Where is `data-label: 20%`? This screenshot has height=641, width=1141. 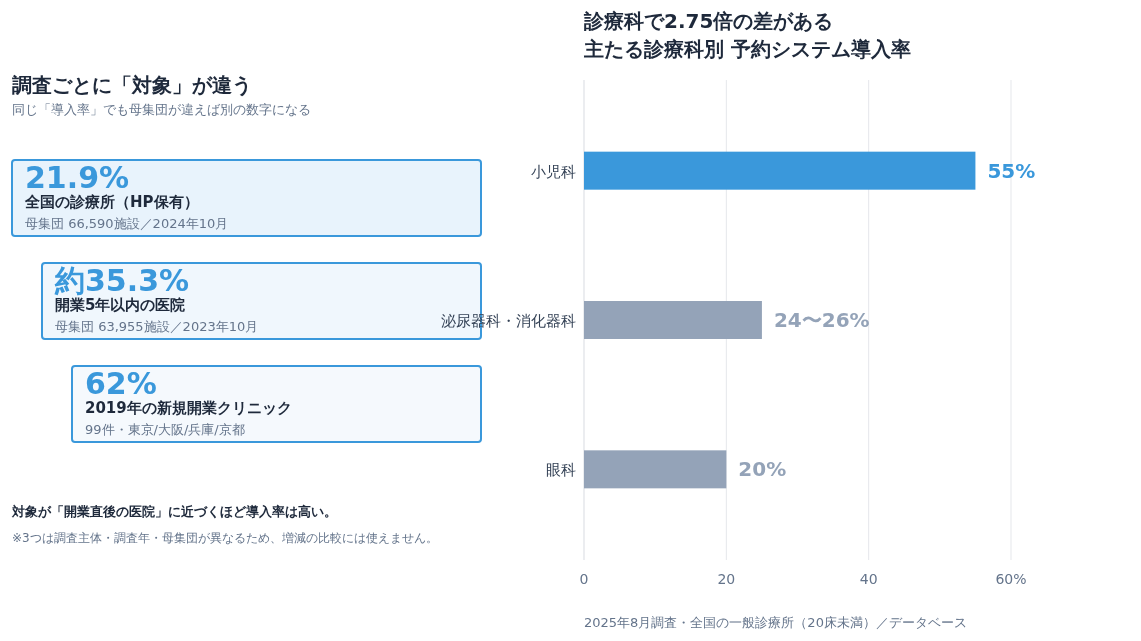 data-label: 20% is located at coordinates (762, 469).